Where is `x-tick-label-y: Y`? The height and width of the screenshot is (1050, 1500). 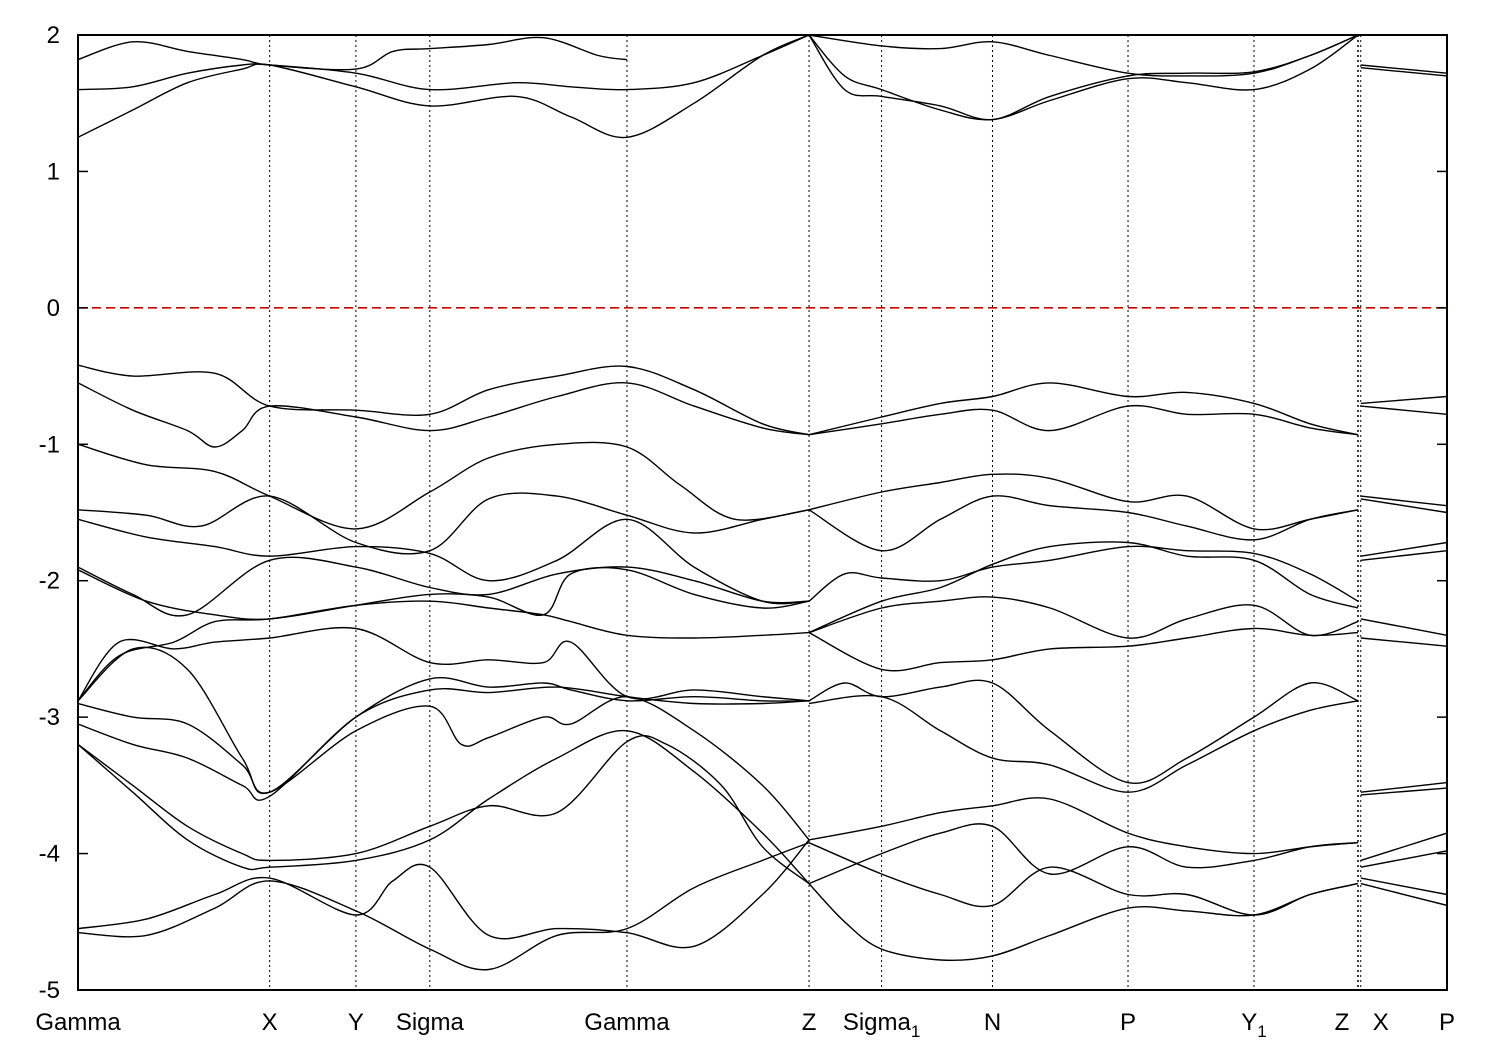 x-tick-label-y: Y is located at coordinates (356, 1022).